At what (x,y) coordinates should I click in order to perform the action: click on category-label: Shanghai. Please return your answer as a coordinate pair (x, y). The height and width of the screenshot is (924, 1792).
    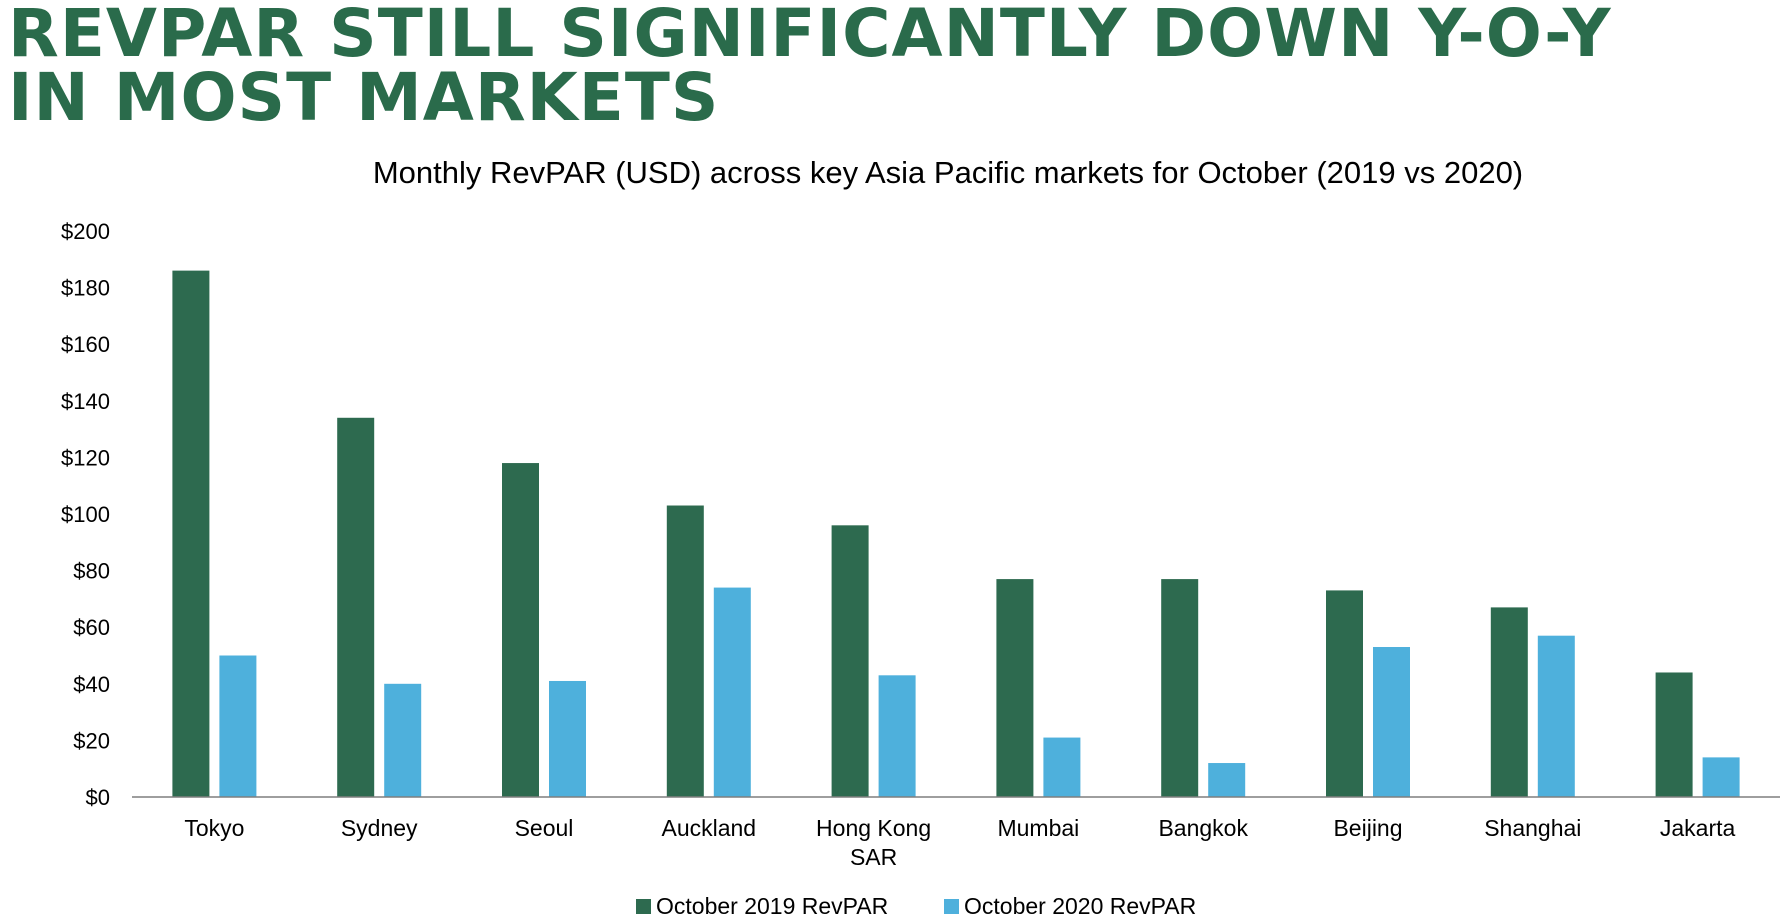
    Looking at the image, I should click on (1532, 828).